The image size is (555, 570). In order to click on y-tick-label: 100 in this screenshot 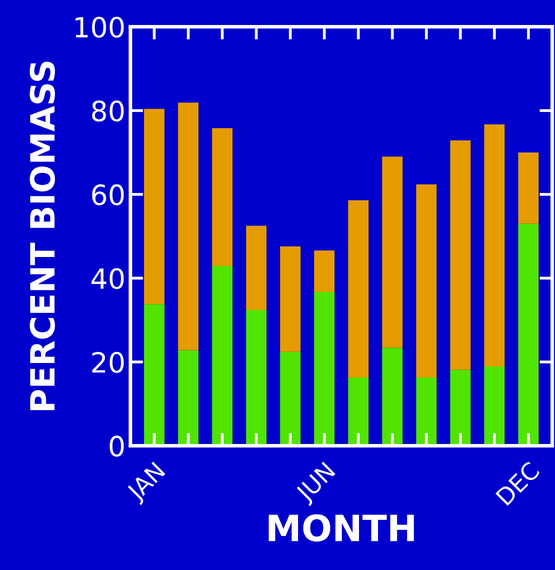, I will do `click(100, 27)`.